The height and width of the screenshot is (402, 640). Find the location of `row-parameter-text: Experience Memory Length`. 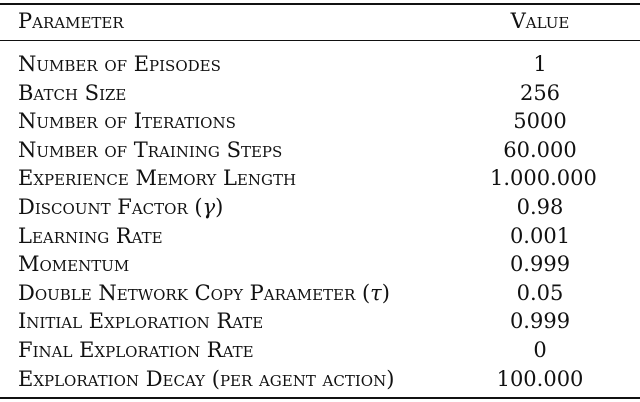

row-parameter-text: Experience Memory Length is located at coordinates (157, 178).